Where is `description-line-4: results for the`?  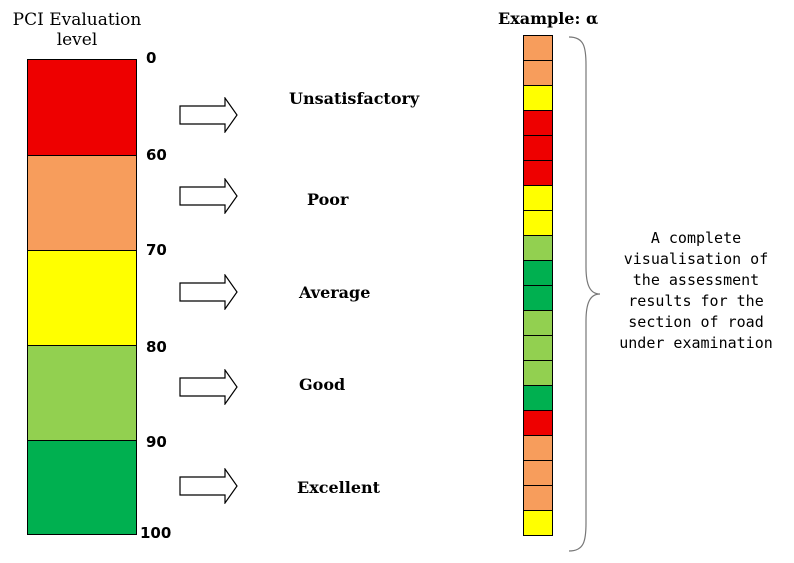 description-line-4: results for the is located at coordinates (696, 301).